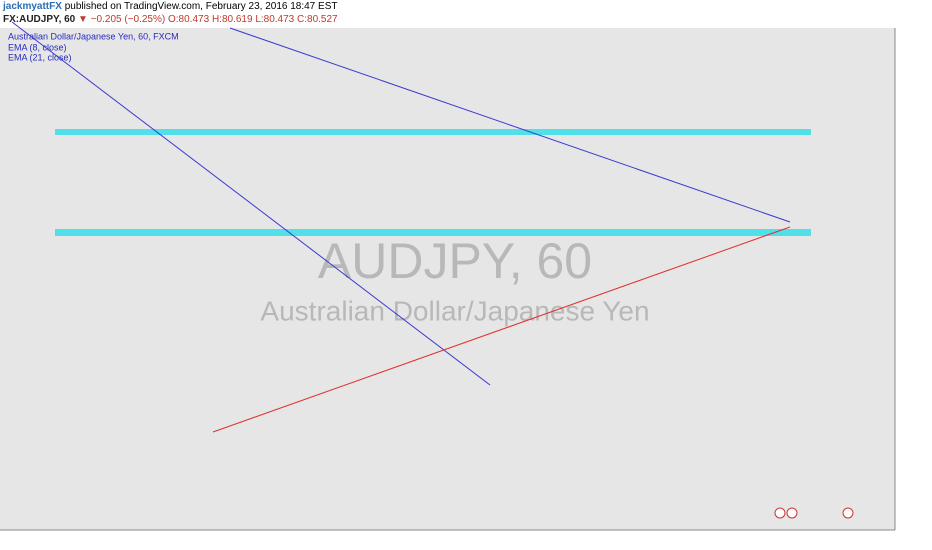 The width and height of the screenshot is (932, 550). What do you see at coordinates (232, 19) in the screenshot?
I see `ohlc-high: H:80.619` at bounding box center [232, 19].